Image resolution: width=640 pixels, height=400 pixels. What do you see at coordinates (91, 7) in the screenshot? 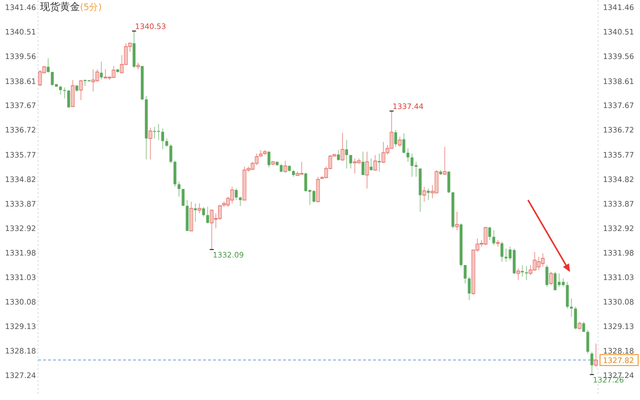
I see `chart-subtitle: (5分)` at bounding box center [91, 7].